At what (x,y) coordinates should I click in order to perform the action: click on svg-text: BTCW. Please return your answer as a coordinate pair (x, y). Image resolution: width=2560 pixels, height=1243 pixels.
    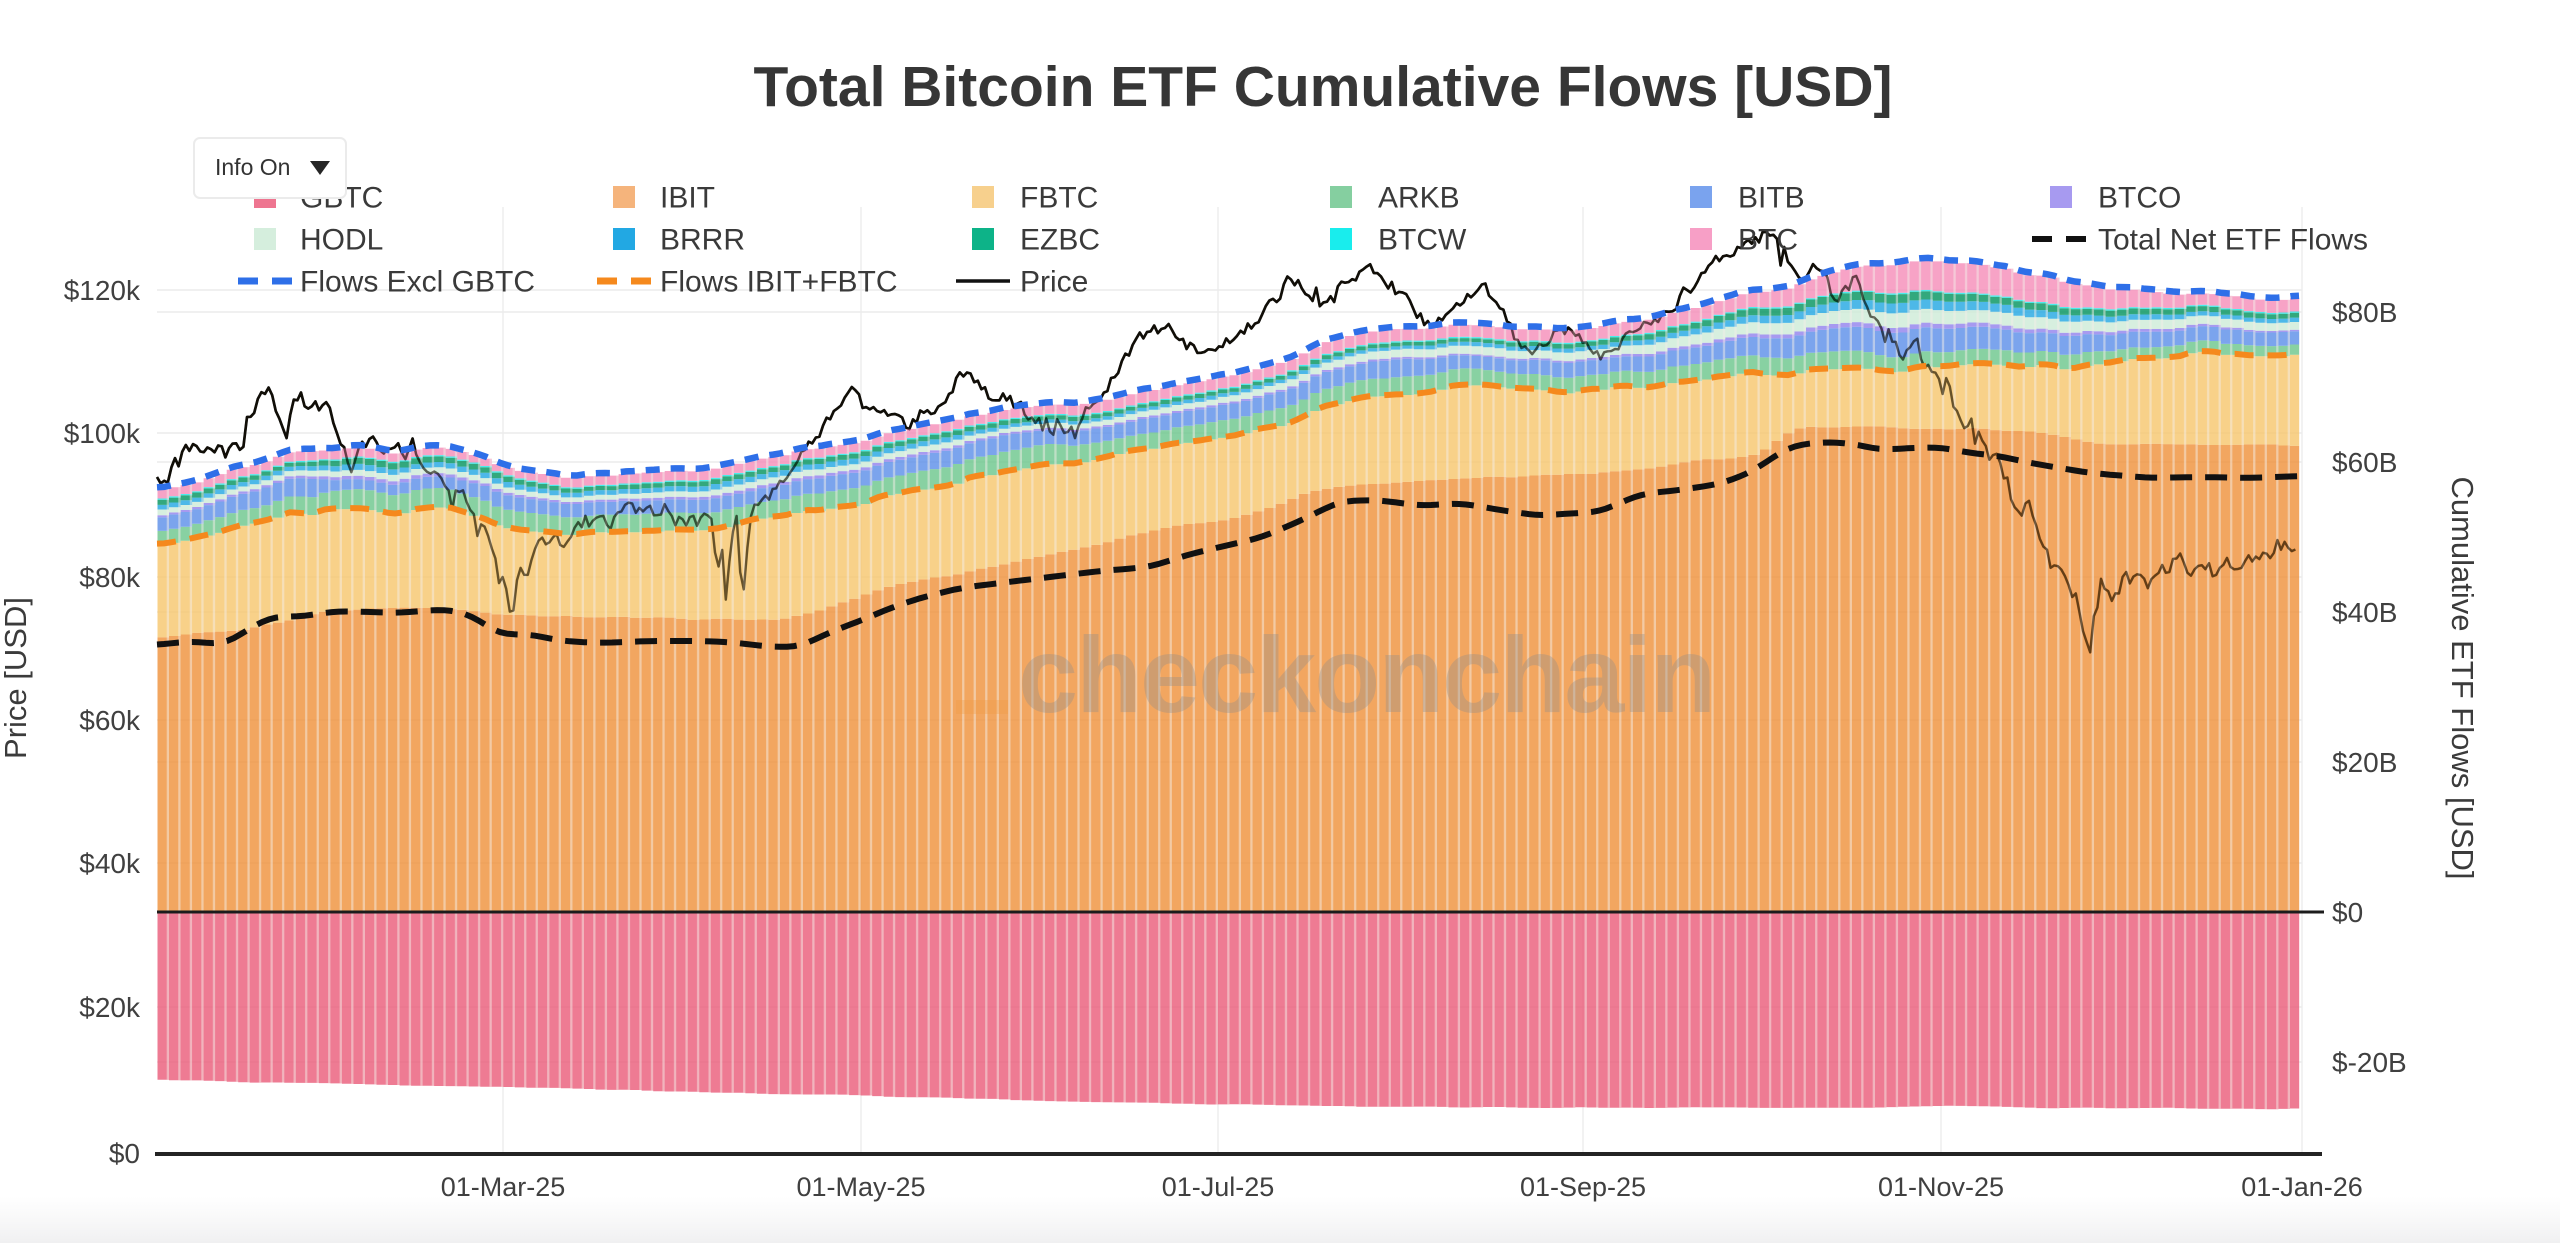
    Looking at the image, I should click on (1422, 240).